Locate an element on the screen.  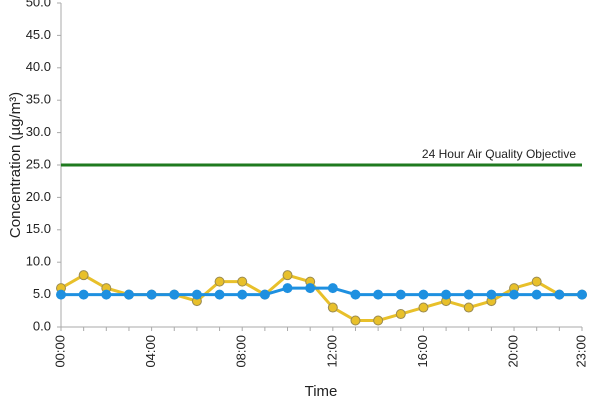
x-tick-label: 16:00 is located at coordinates (422, 351).